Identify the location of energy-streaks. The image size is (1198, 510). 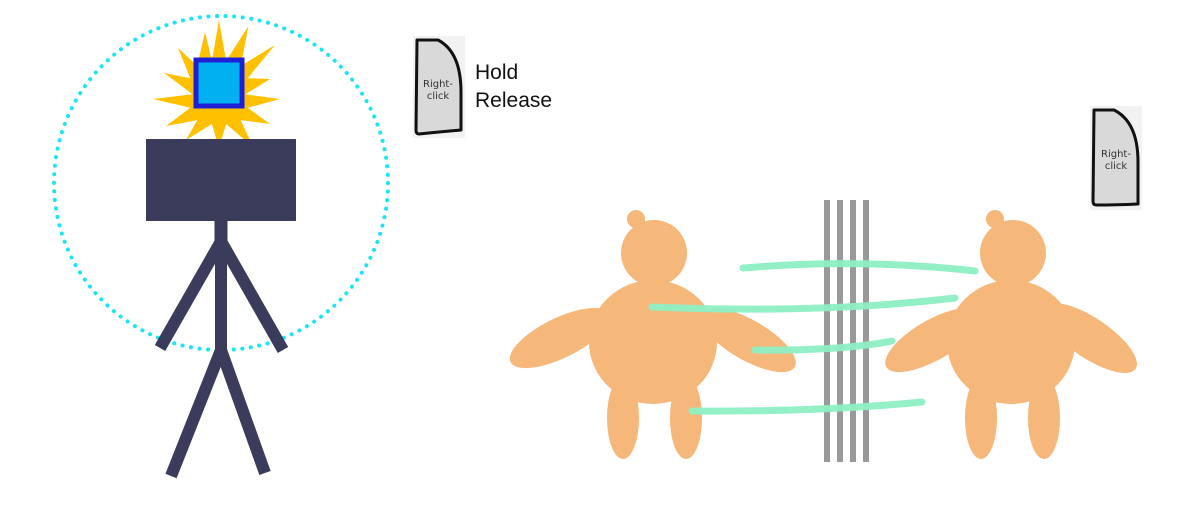
(813, 337).